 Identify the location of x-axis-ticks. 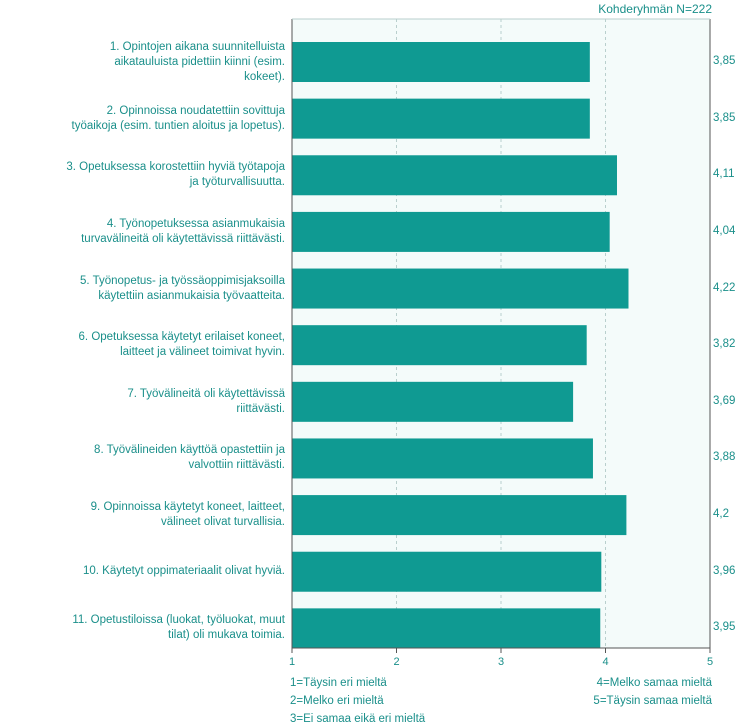
(501, 650).